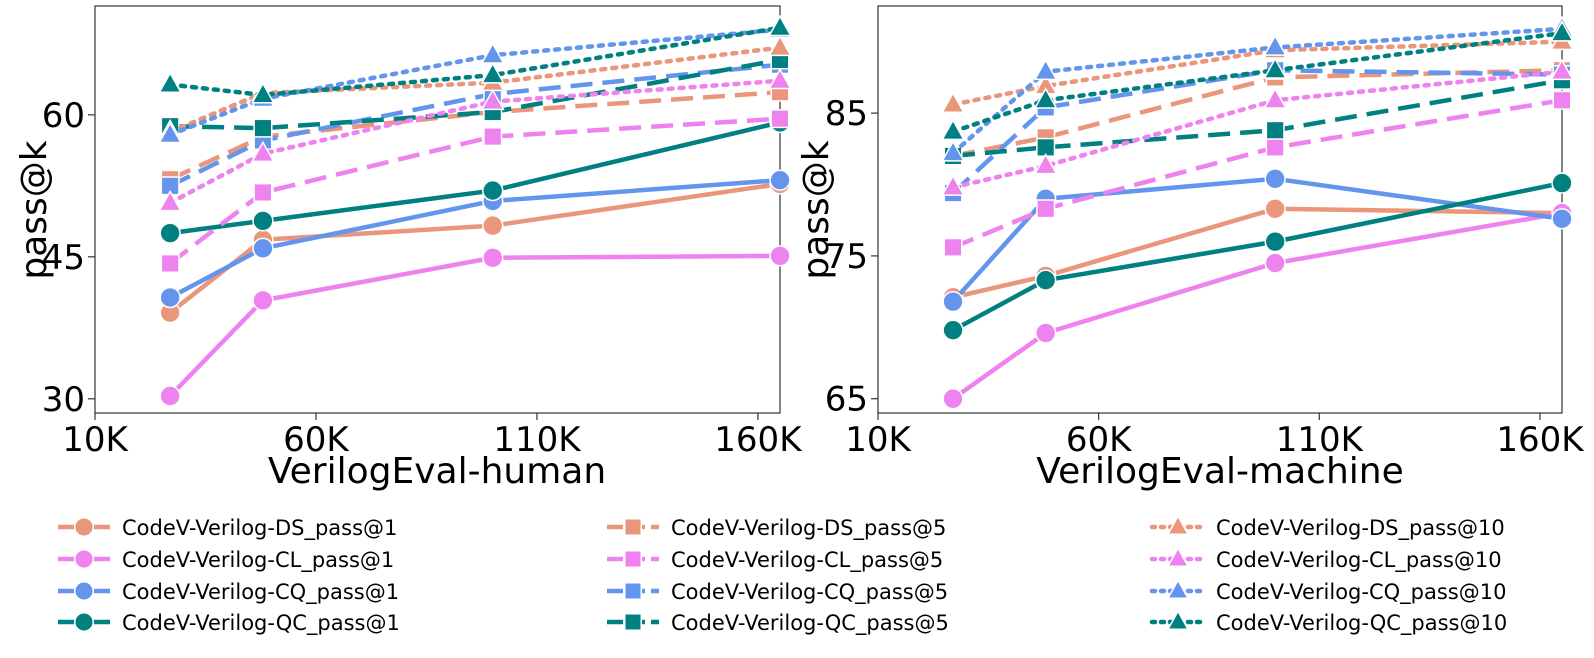 The image size is (1594, 658). I want to click on legend-entry-codev-verilog-cq-pass-1: CodeV-Verilog-CQ_pass@1, so click(228, 592).